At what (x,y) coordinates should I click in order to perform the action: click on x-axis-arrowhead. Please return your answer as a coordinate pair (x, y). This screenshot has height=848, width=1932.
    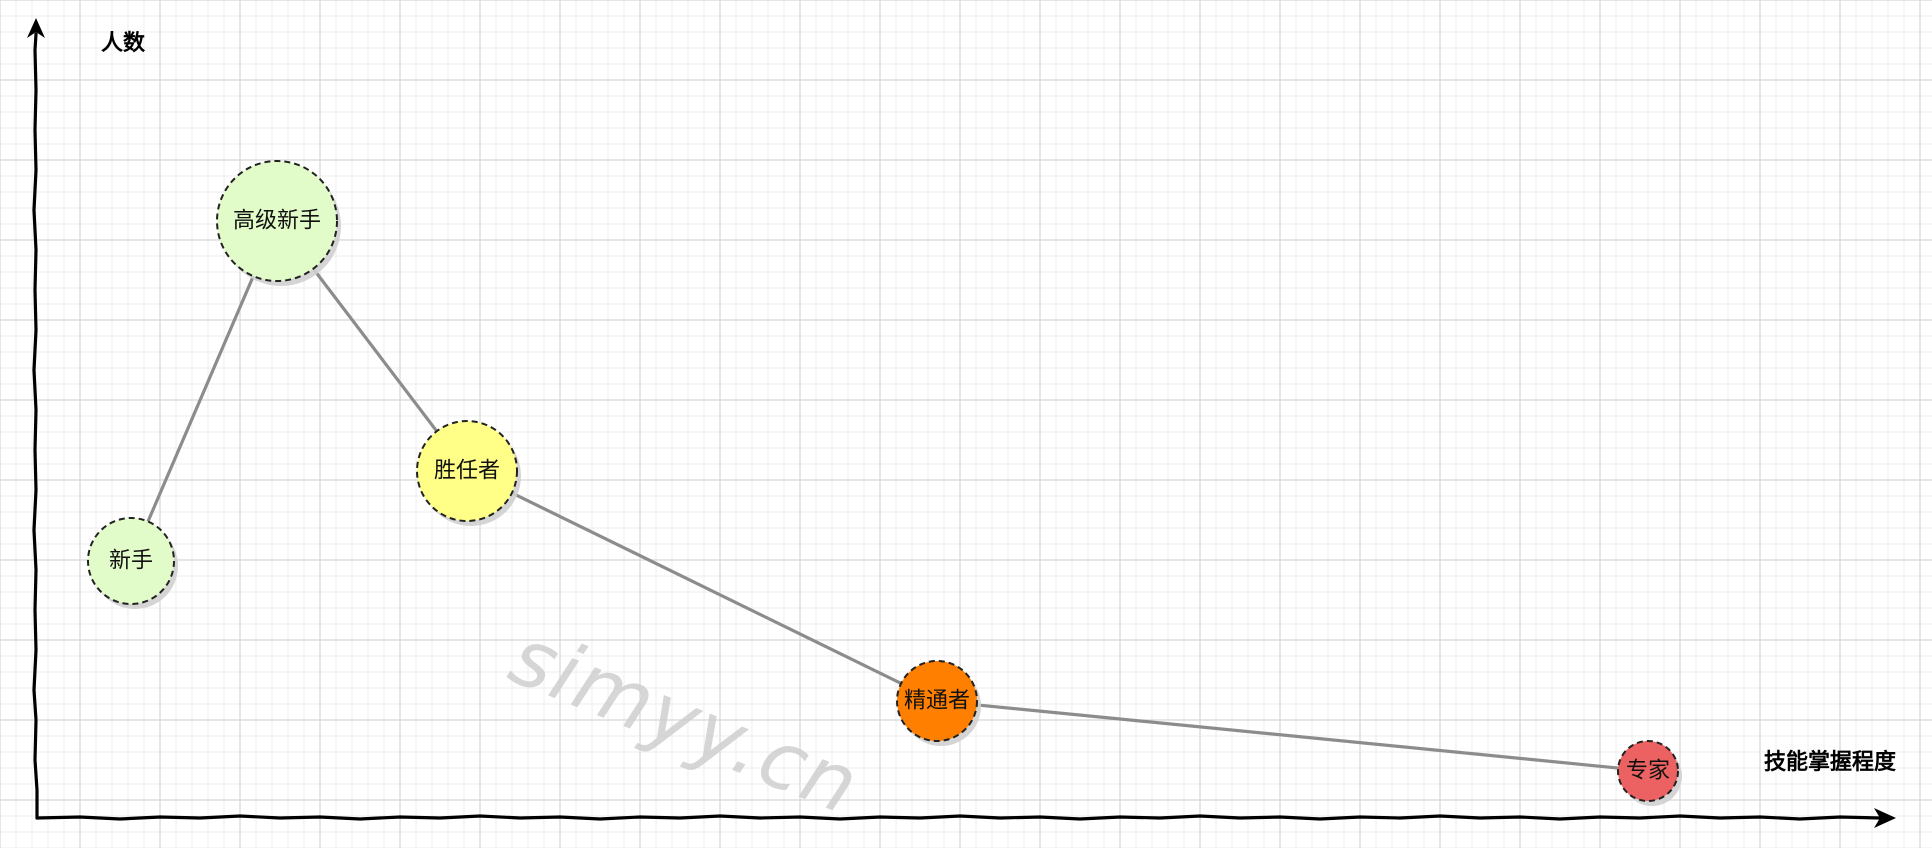
    Looking at the image, I should click on (1885, 818).